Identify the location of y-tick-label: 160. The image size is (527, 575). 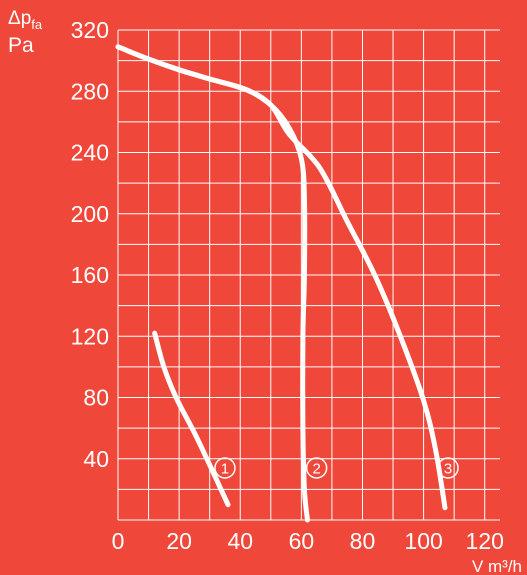
(90, 275).